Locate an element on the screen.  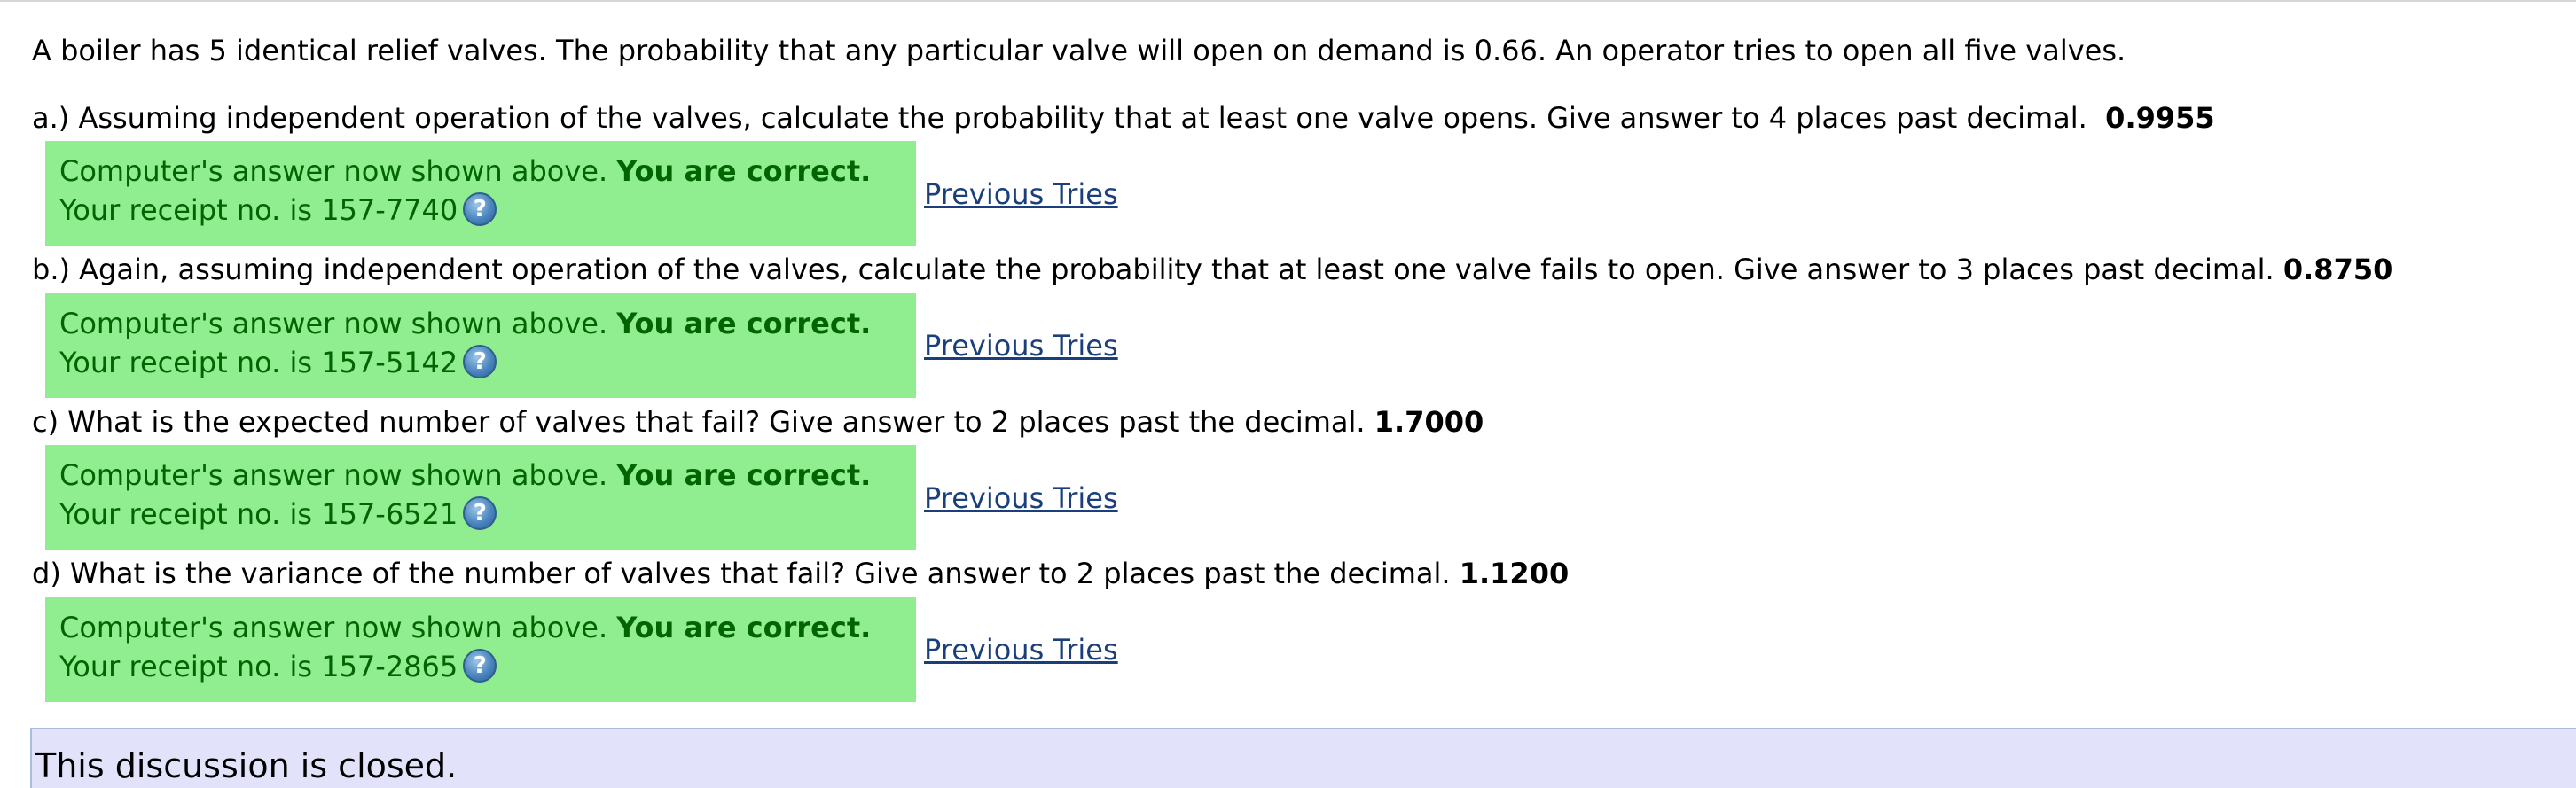
discussion-closed-text: This discussion is closed. is located at coordinates (246, 766).